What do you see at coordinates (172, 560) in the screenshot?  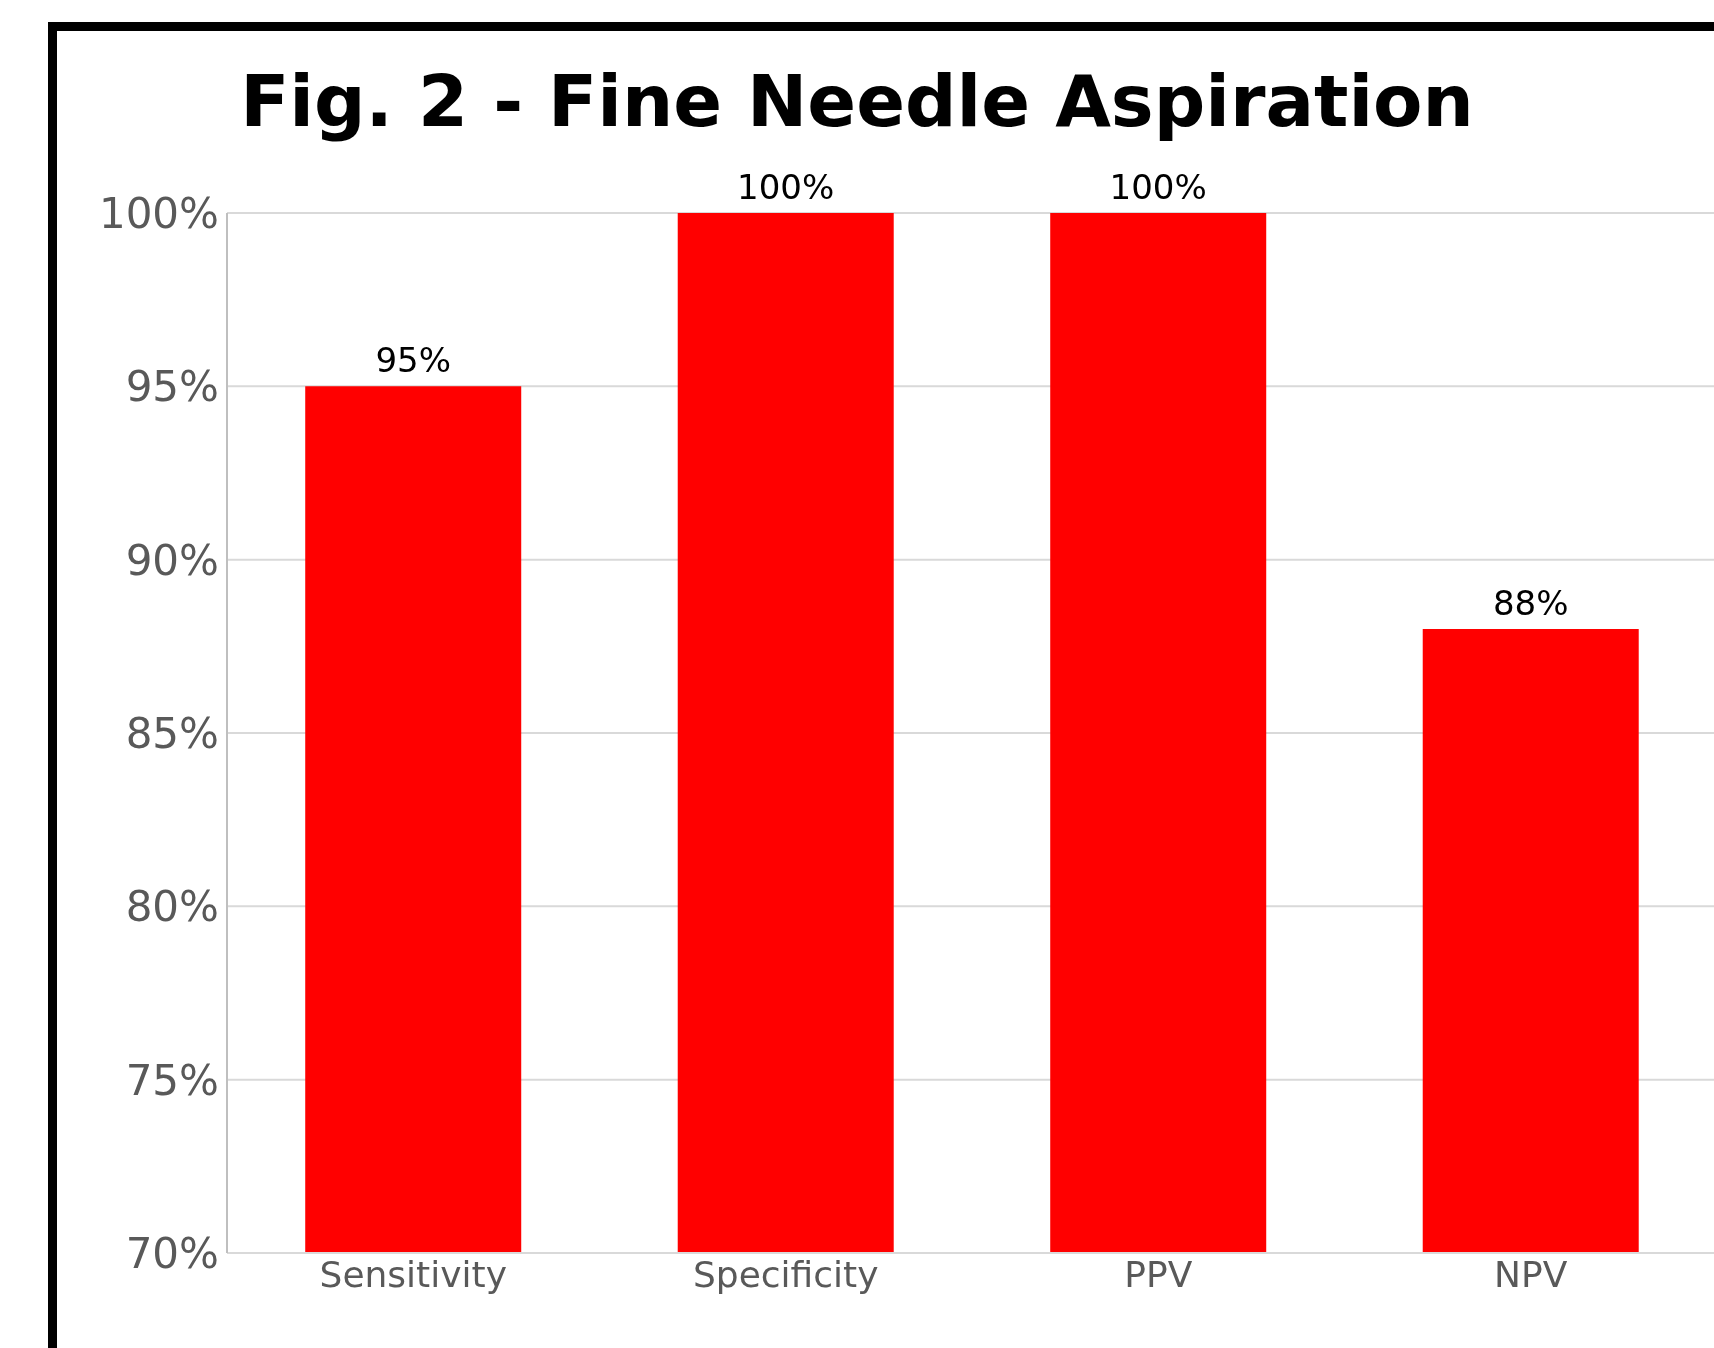 I see `y-tick-label: 90%` at bounding box center [172, 560].